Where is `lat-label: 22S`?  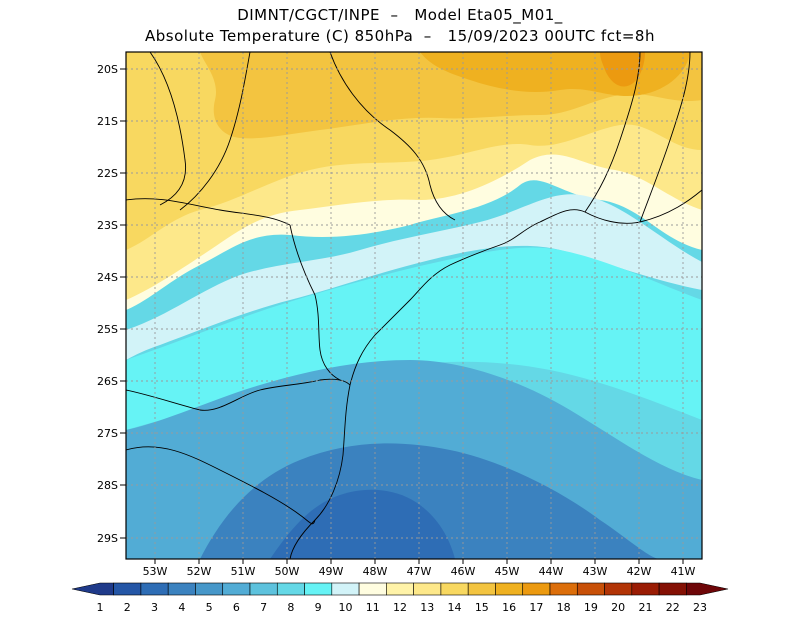 lat-label: 22S is located at coordinates (107, 173).